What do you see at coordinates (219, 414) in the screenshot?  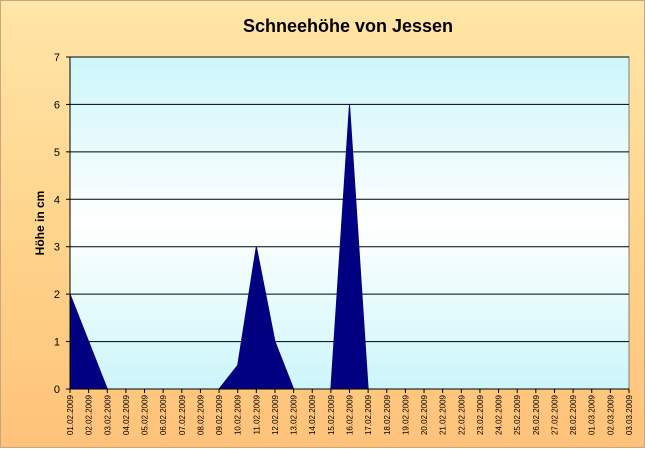 I see `x-tick-label: 09.02.2009` at bounding box center [219, 414].